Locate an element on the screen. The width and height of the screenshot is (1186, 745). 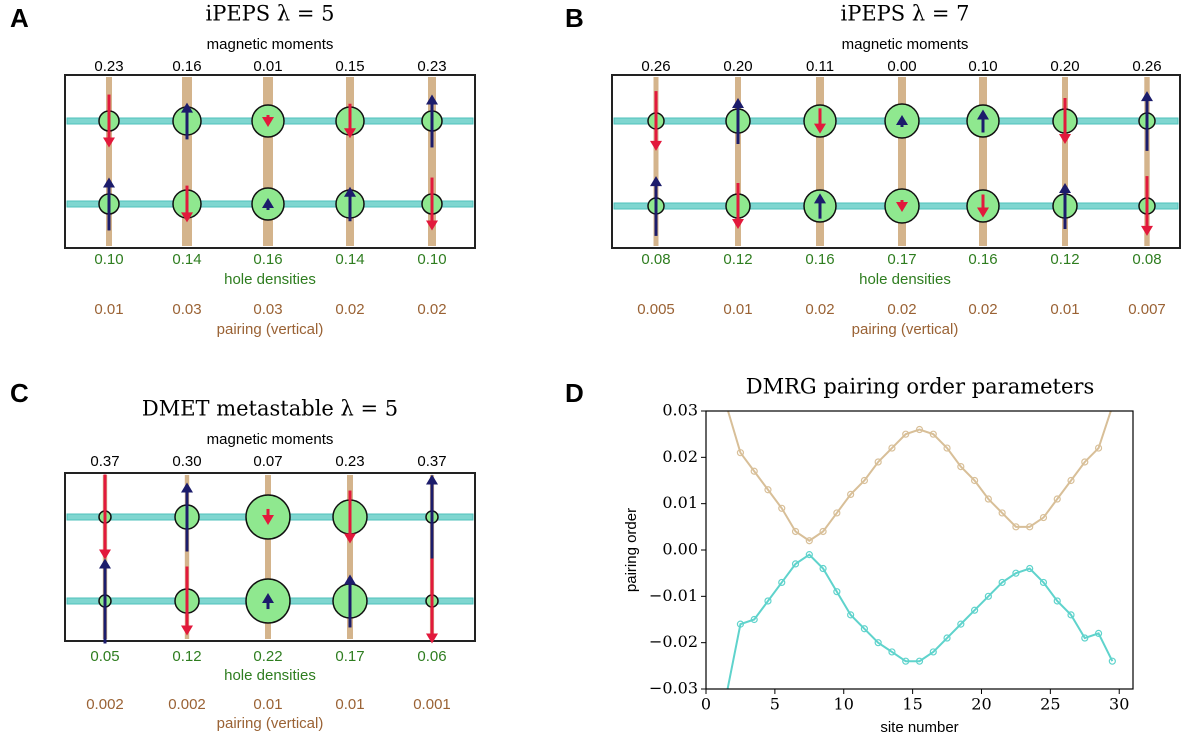
pairing-value: 0.001 is located at coordinates (432, 704).